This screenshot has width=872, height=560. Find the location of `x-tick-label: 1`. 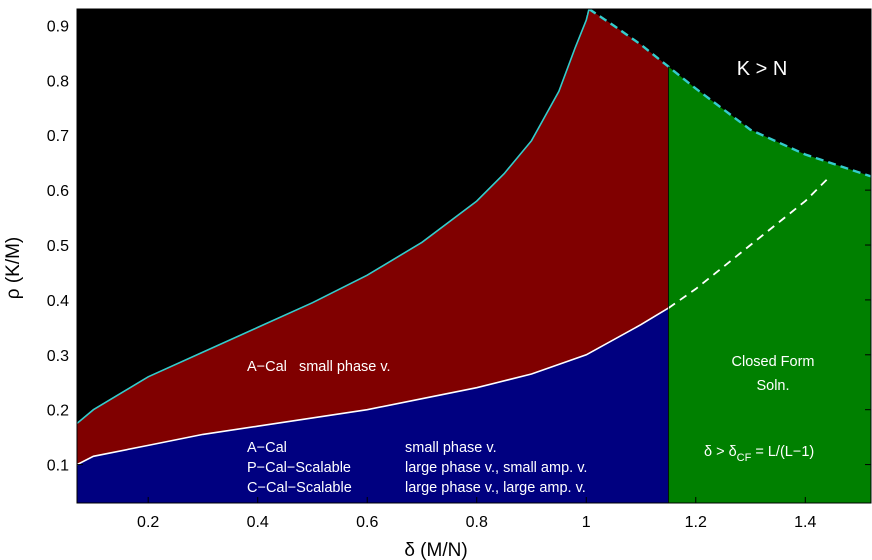

x-tick-label: 1 is located at coordinates (586, 522).